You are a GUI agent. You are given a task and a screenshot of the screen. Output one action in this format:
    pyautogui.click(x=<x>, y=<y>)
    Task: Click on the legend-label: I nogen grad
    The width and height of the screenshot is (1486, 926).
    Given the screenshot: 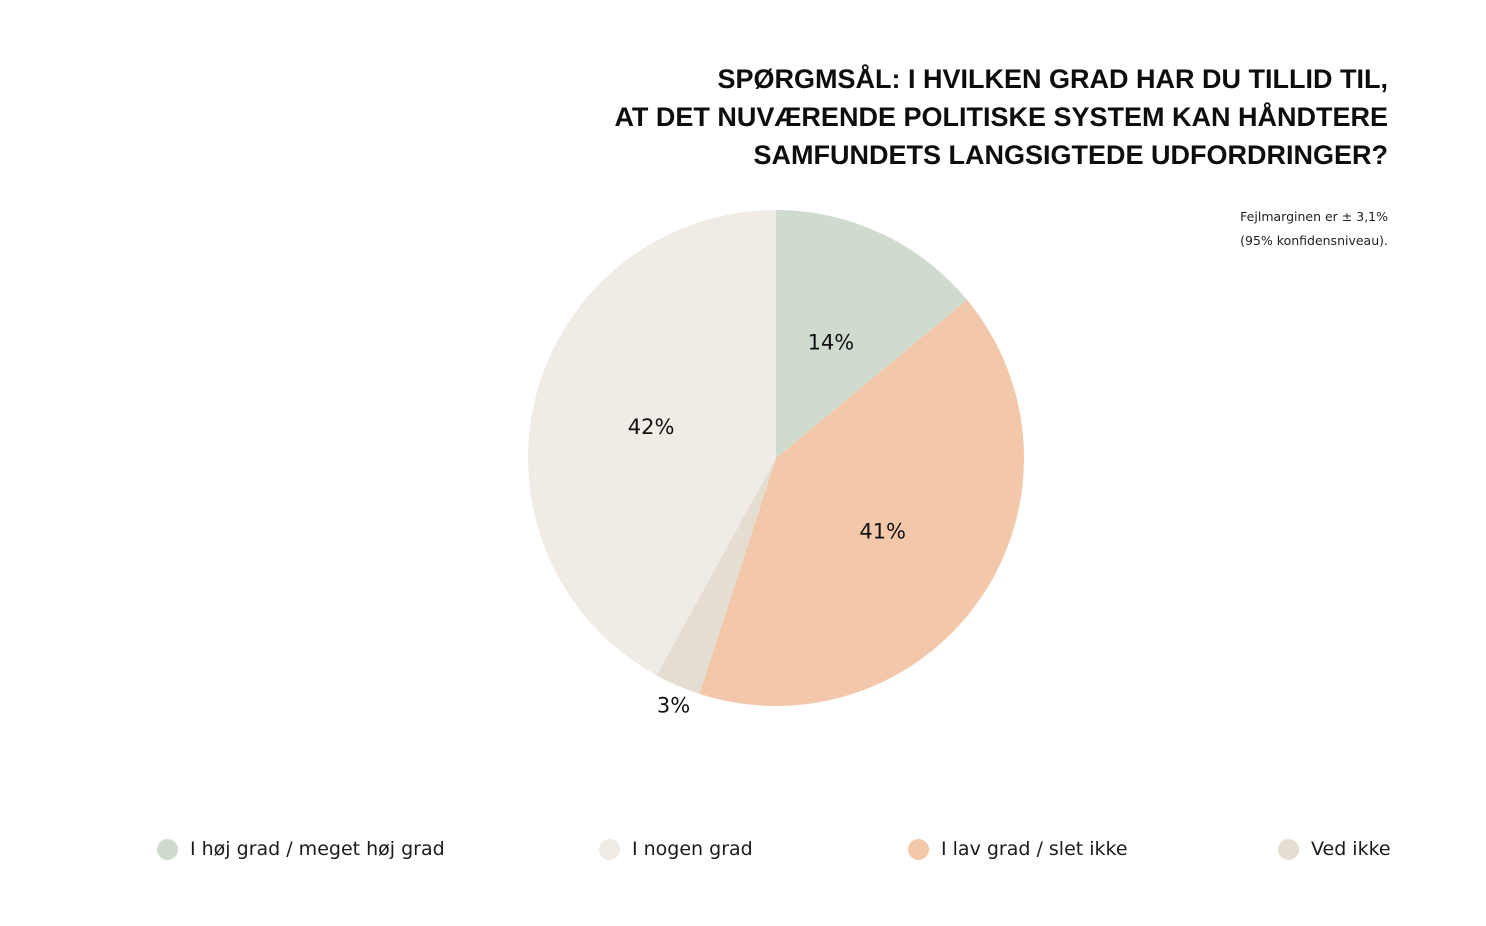 What is the action you would take?
    pyautogui.click(x=692, y=849)
    